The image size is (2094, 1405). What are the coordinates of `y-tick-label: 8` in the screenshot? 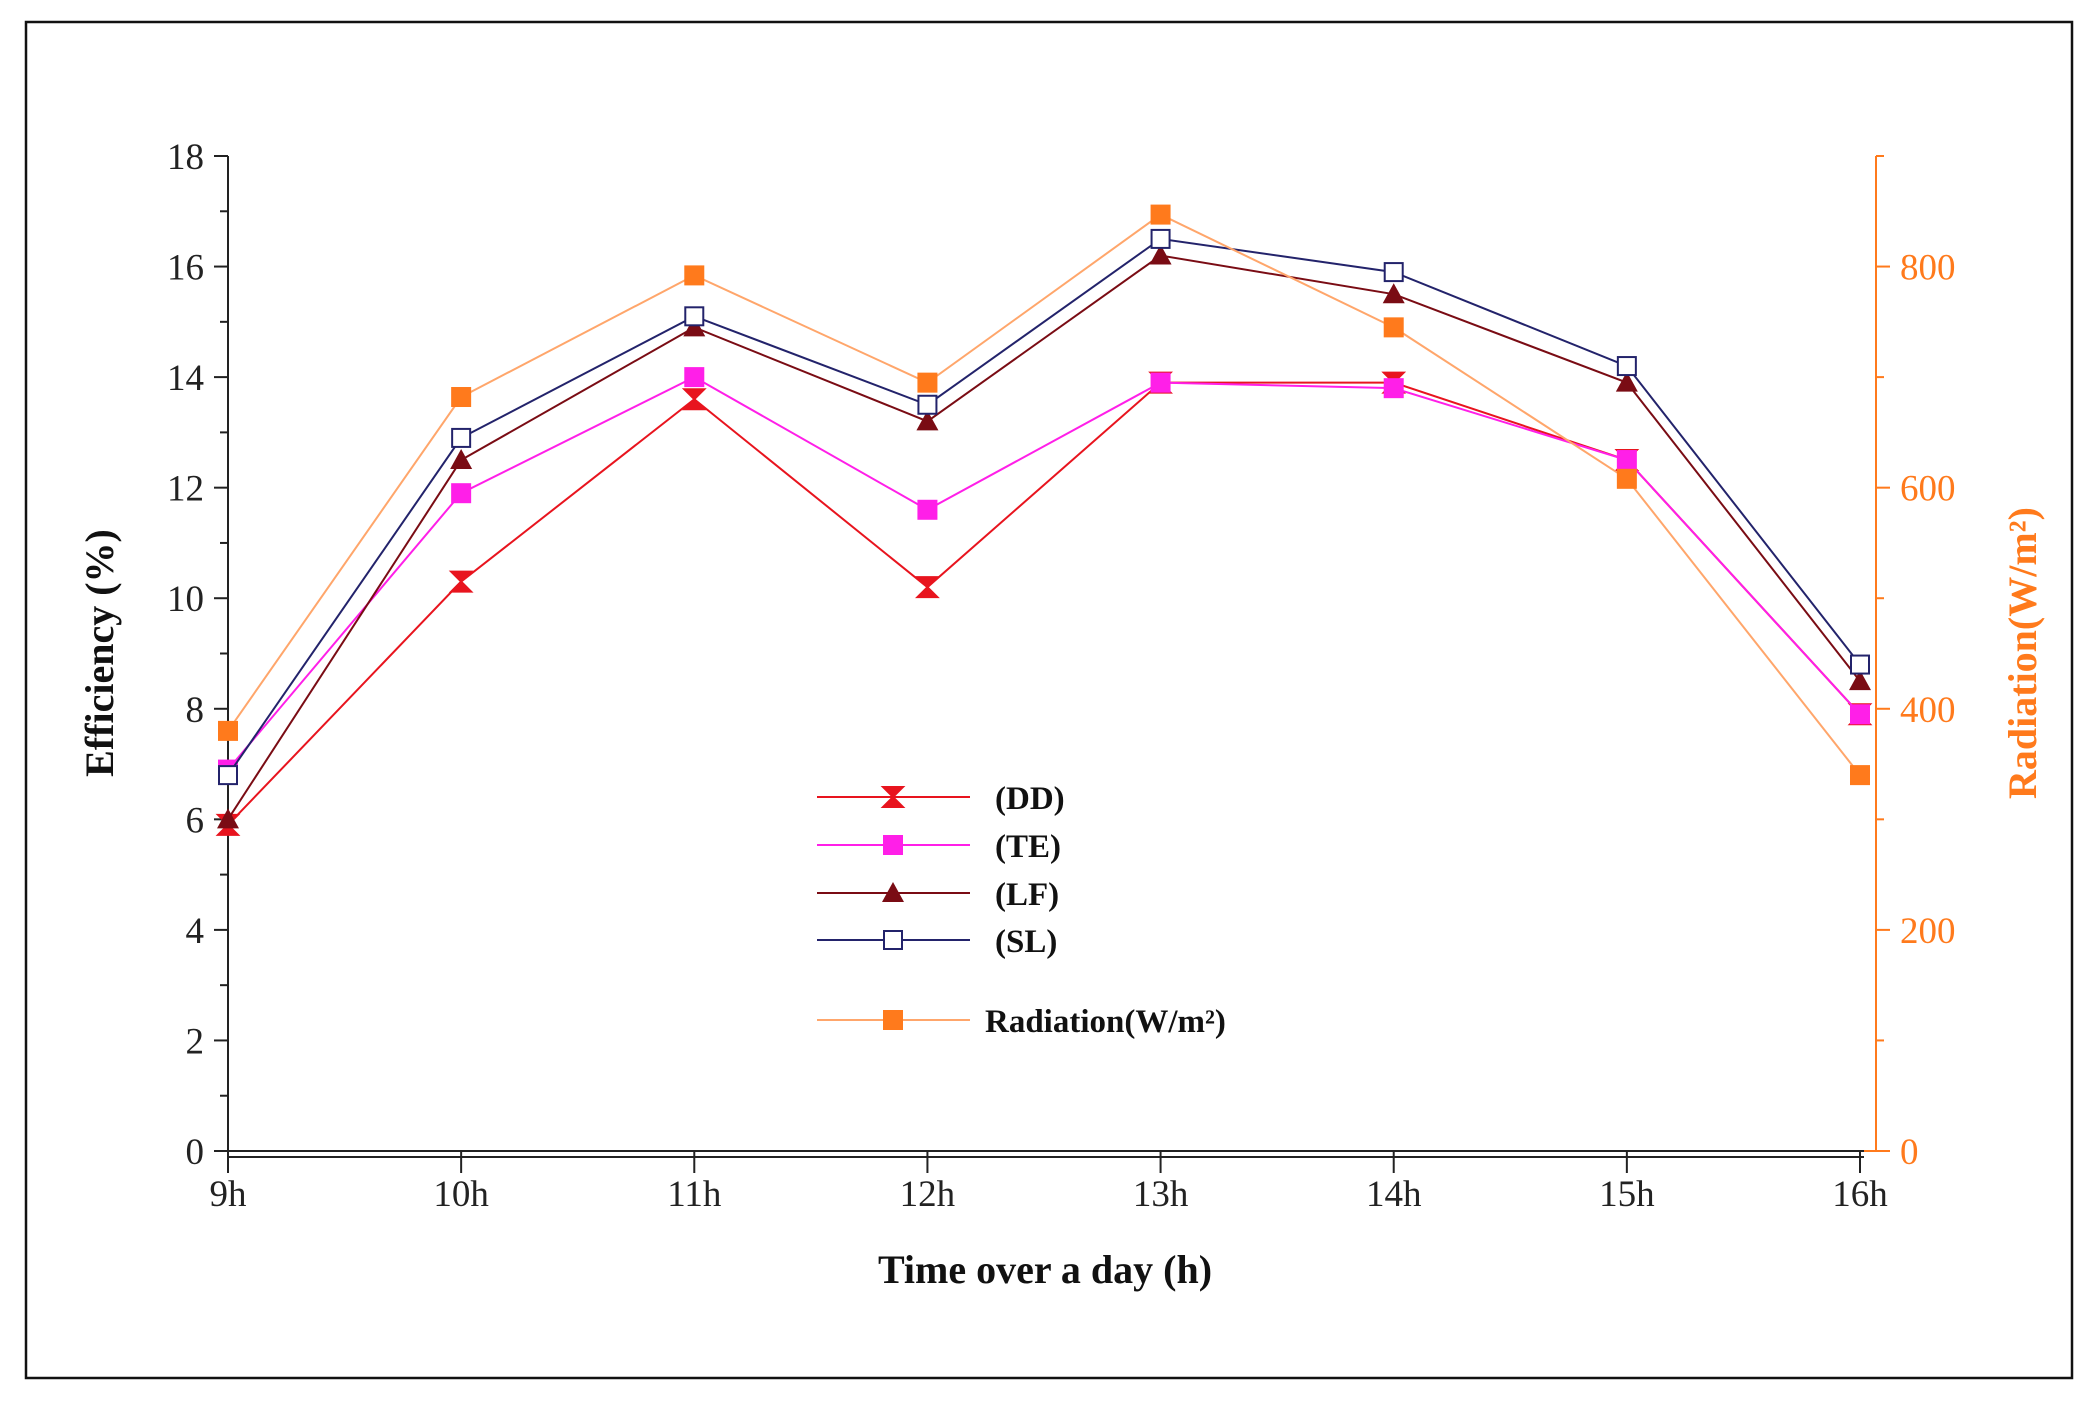 It's located at (195, 710).